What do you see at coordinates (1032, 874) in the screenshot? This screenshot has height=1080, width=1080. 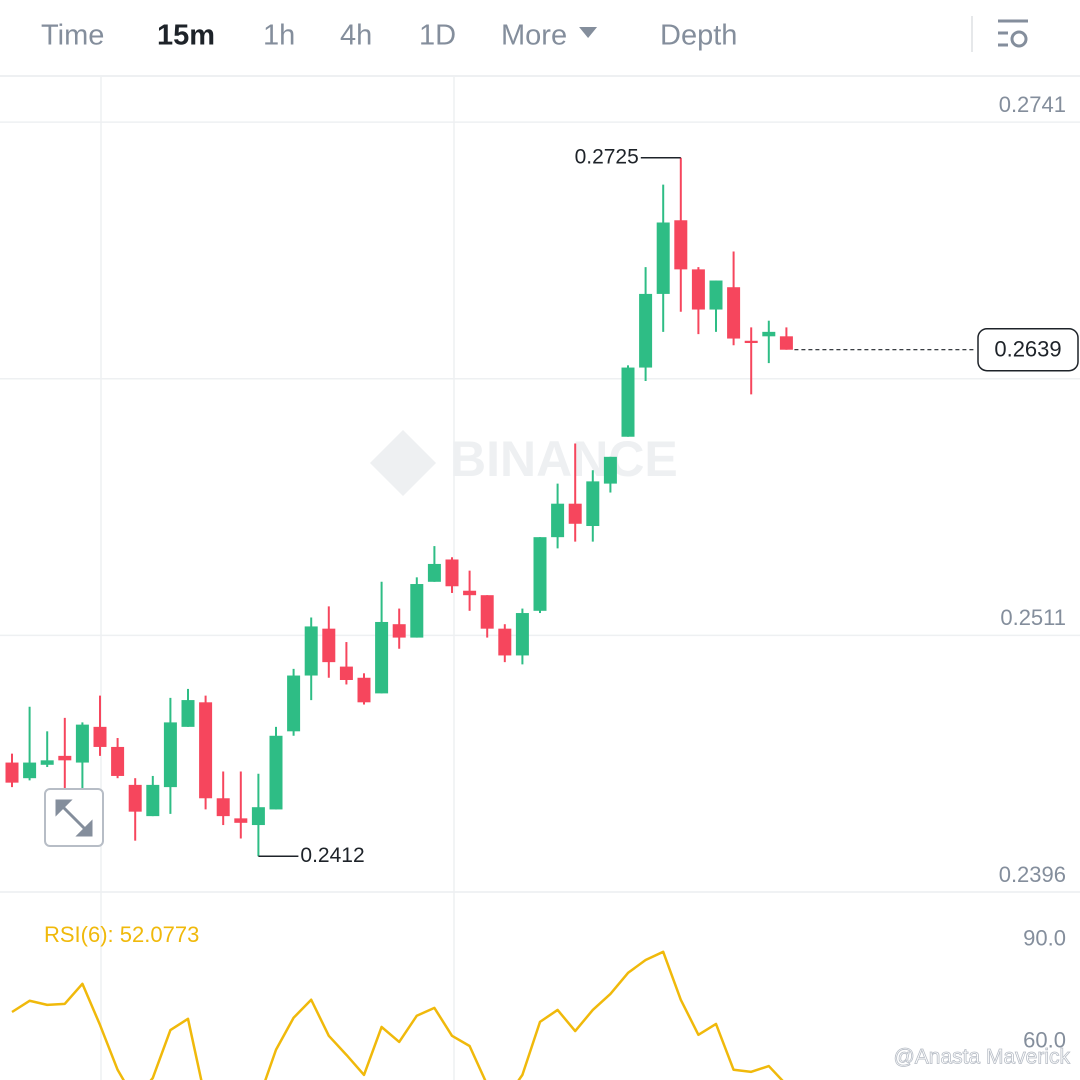 I see `y-tick-label: 0.2396` at bounding box center [1032, 874].